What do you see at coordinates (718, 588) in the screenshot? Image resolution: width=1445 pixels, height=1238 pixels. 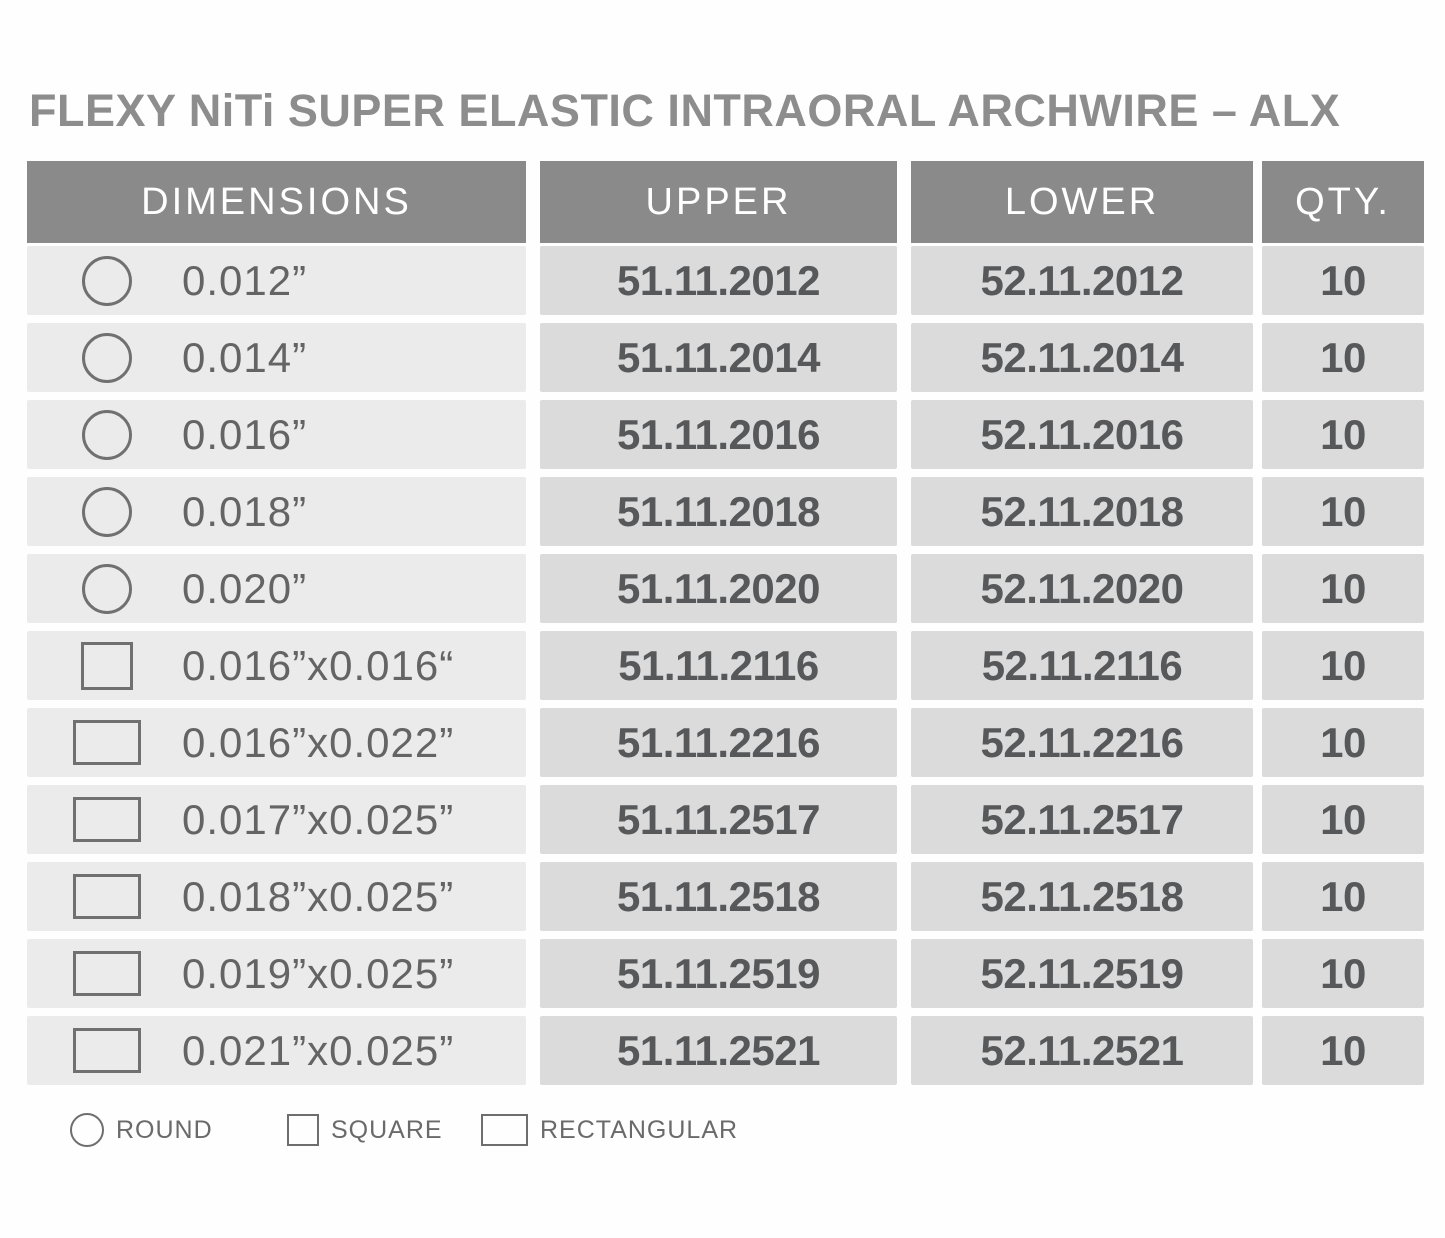 I see `upper-code-cell: 51.11.2020` at bounding box center [718, 588].